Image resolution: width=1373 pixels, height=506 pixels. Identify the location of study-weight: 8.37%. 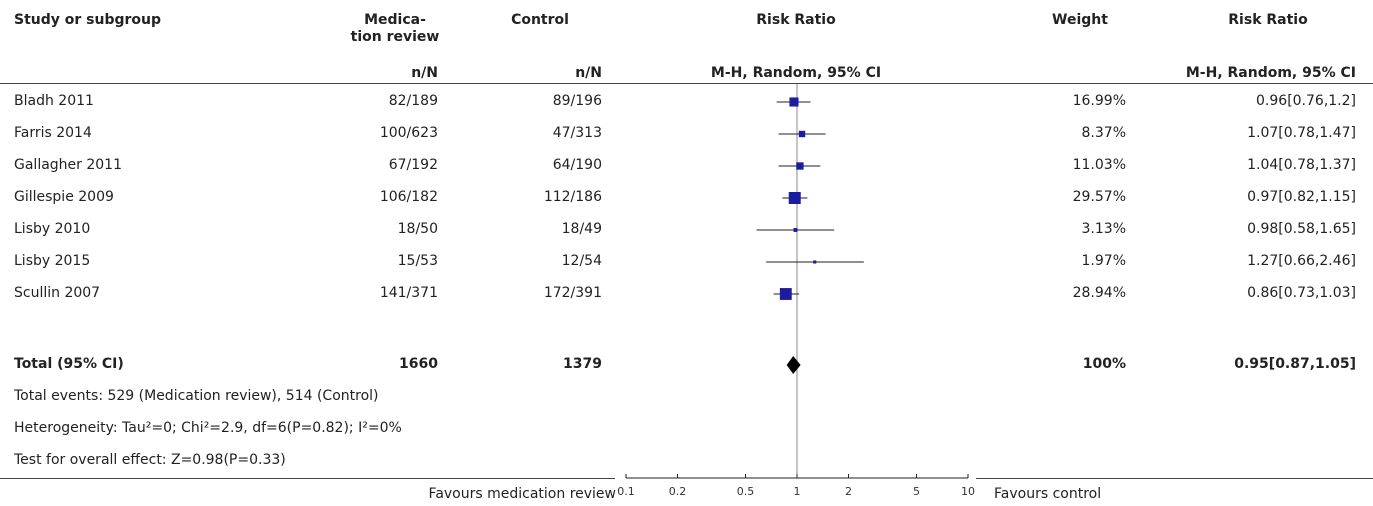
(1103, 133).